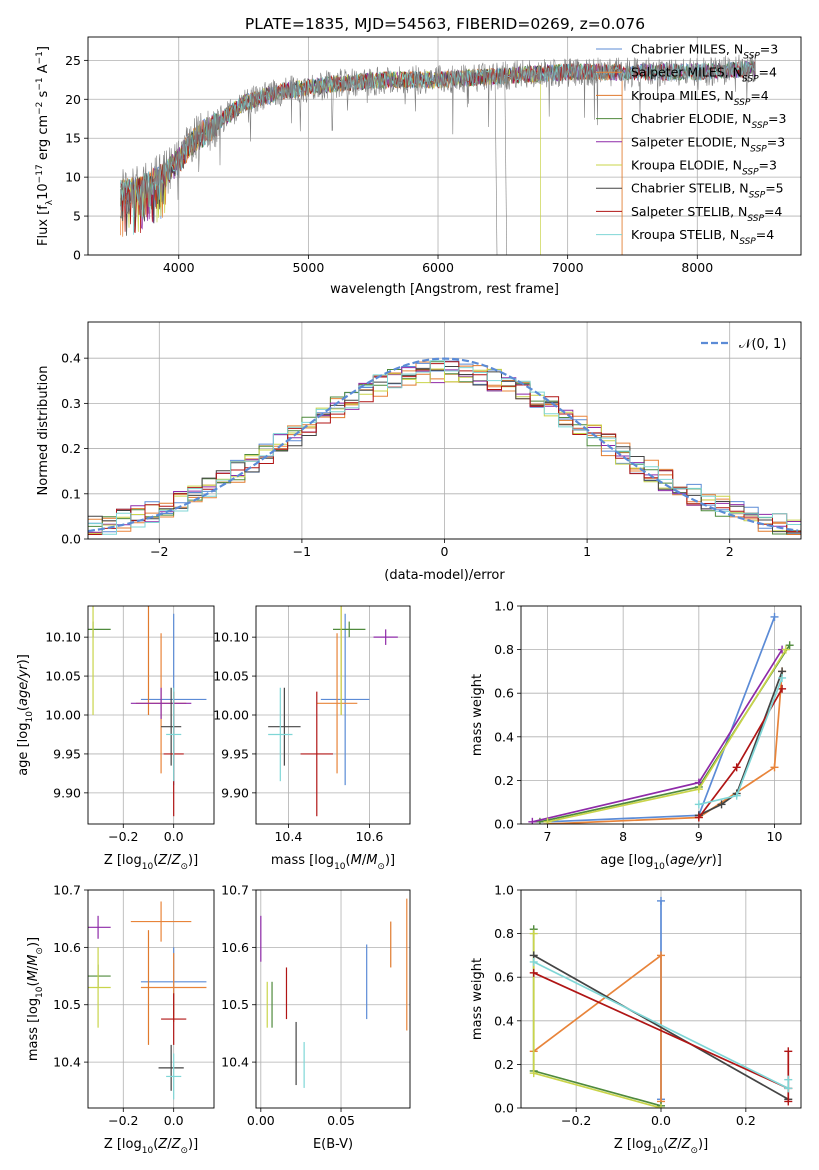 This screenshot has height=1170, width=819. Describe the element at coordinates (699, 836) in the screenshot. I see `x-tick-label: 9` at that location.